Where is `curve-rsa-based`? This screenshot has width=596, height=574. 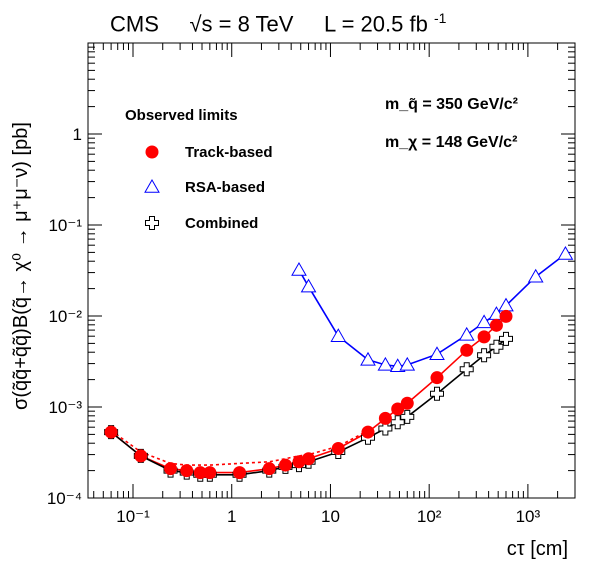
curve-rsa-based is located at coordinates (432, 310).